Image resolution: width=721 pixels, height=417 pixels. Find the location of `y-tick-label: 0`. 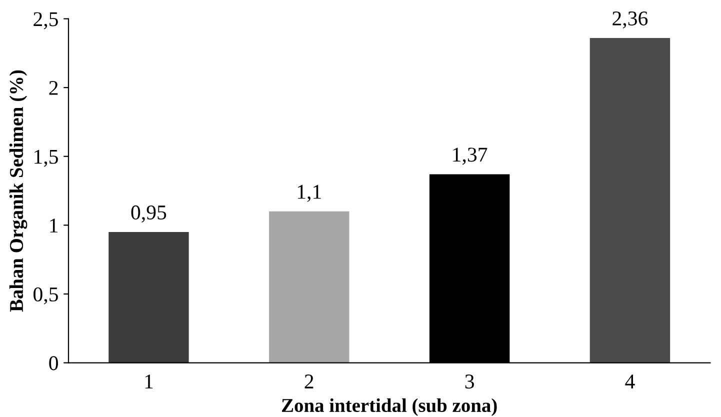

y-tick-label: 0 is located at coordinates (53, 363).